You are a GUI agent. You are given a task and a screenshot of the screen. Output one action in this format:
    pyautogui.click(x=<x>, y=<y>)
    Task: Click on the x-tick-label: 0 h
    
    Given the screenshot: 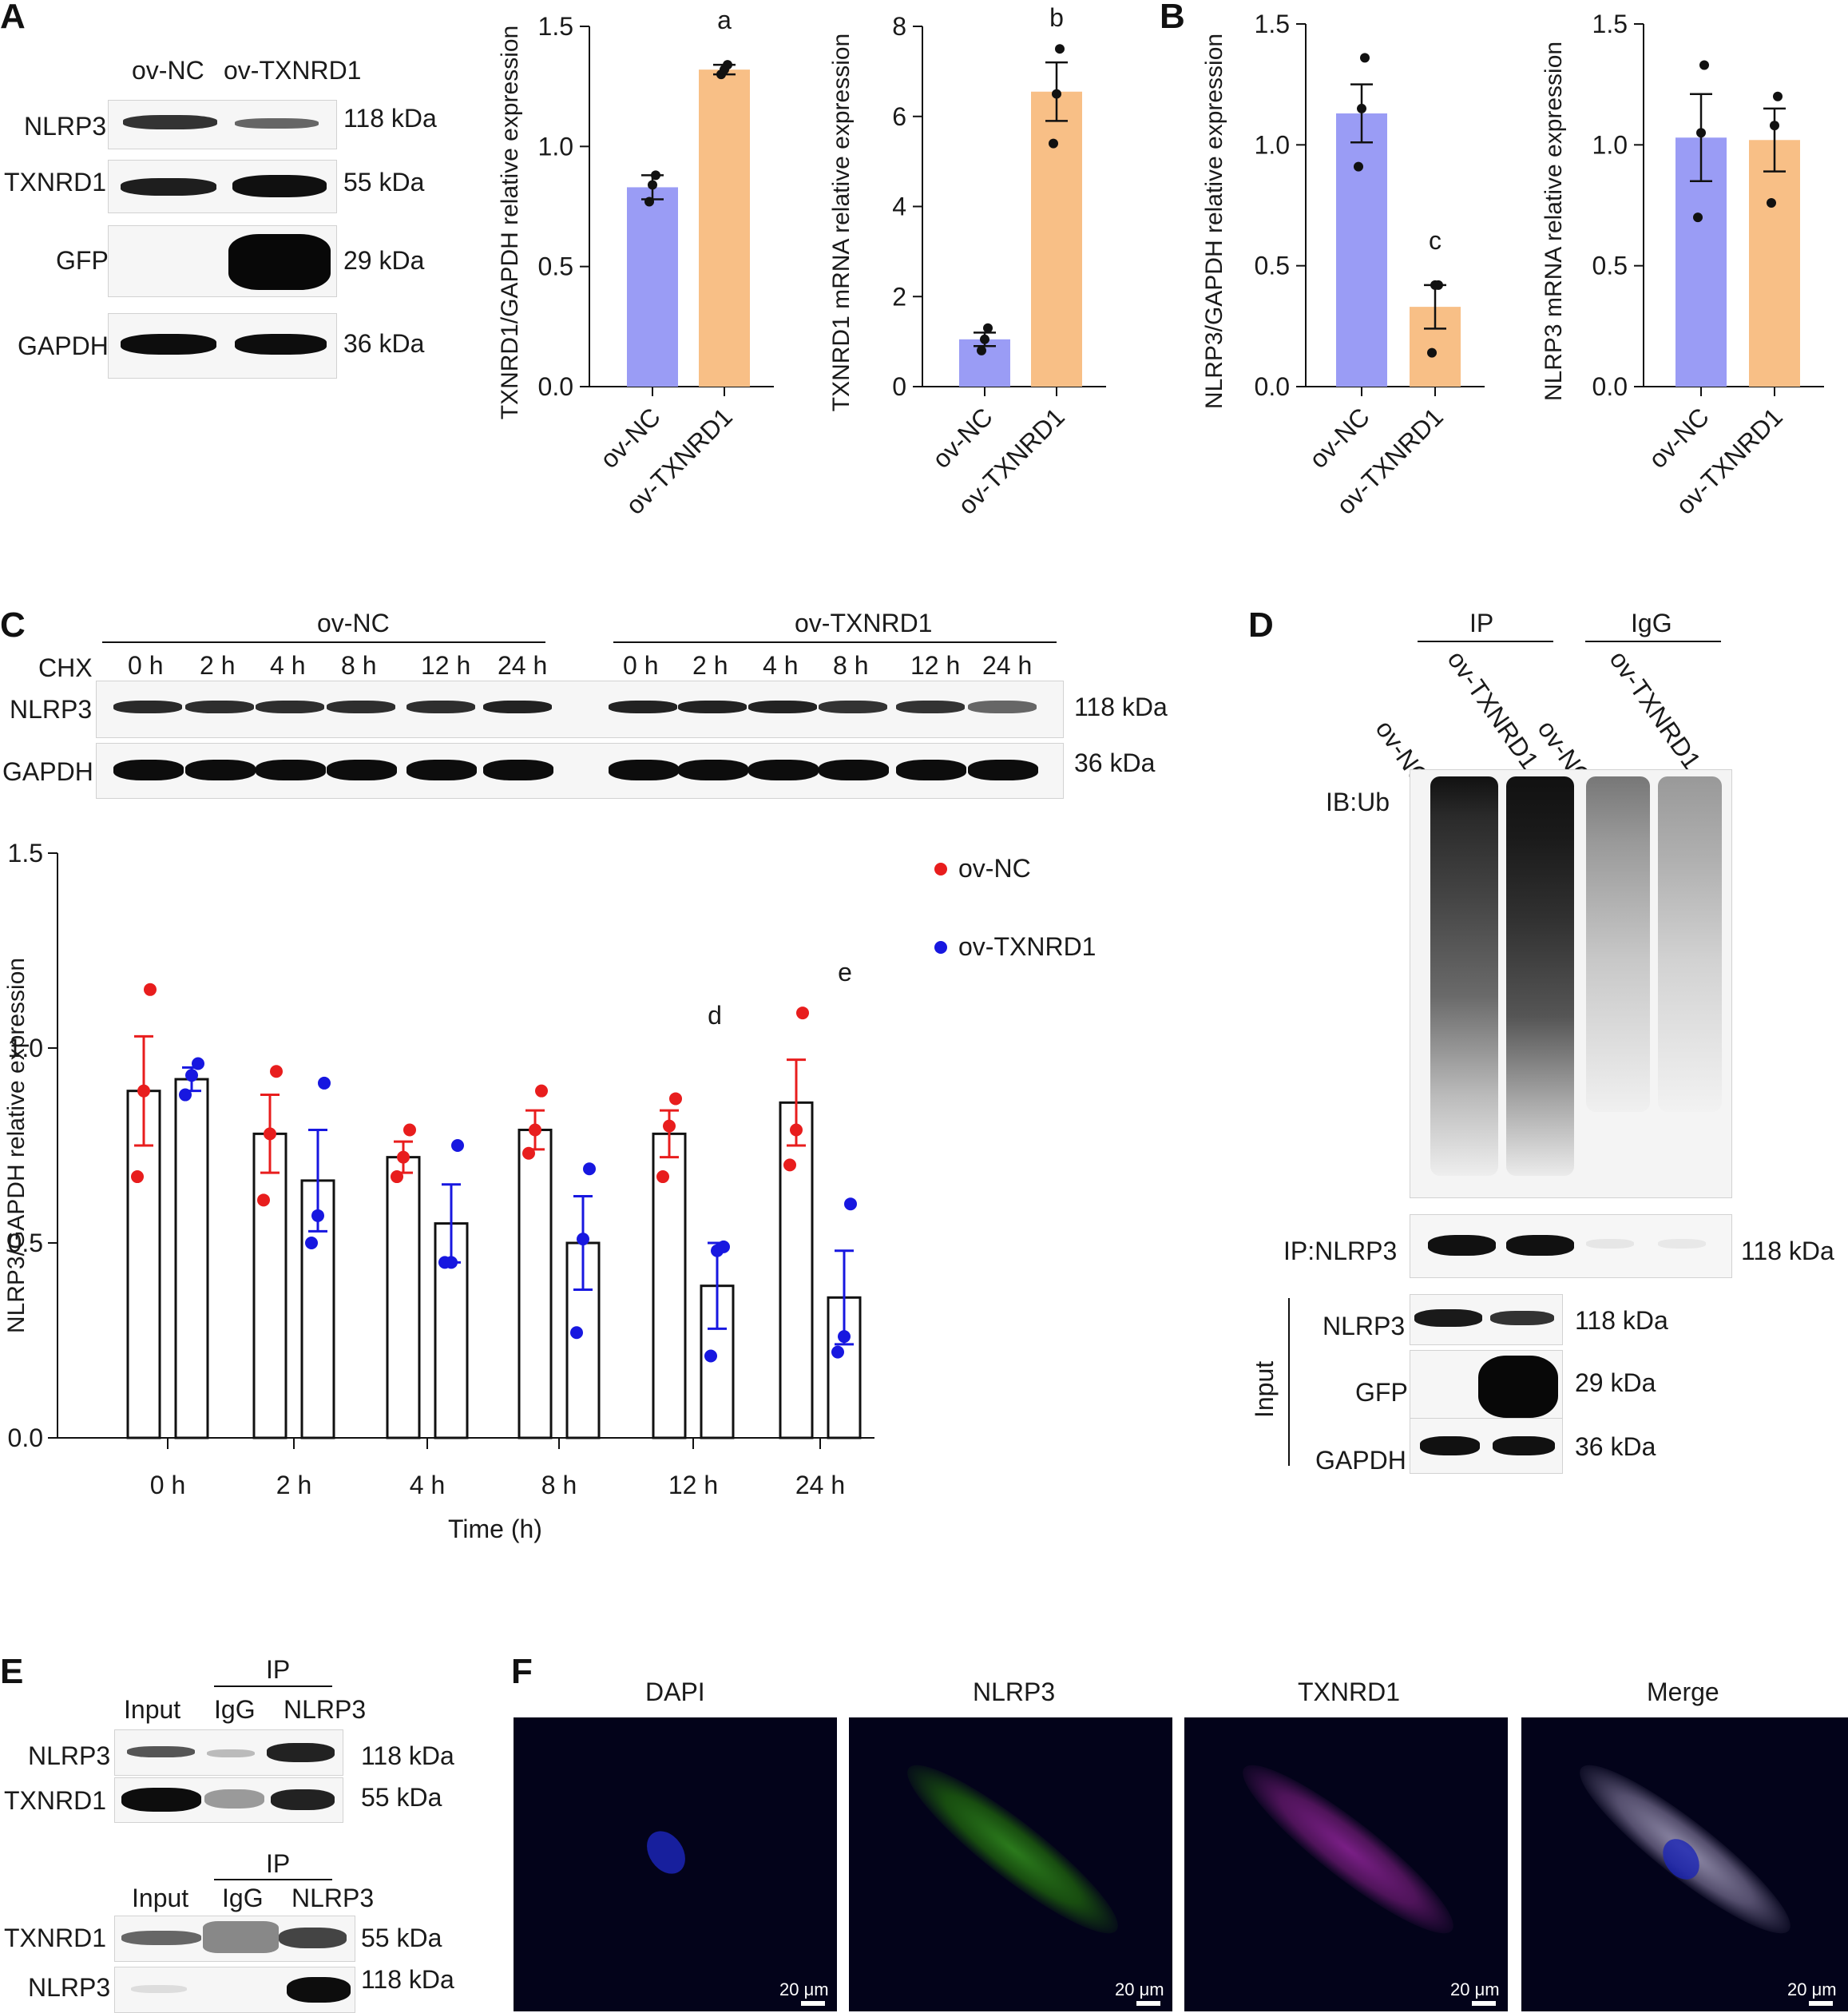 What is the action you would take?
    pyautogui.click(x=167, y=1485)
    